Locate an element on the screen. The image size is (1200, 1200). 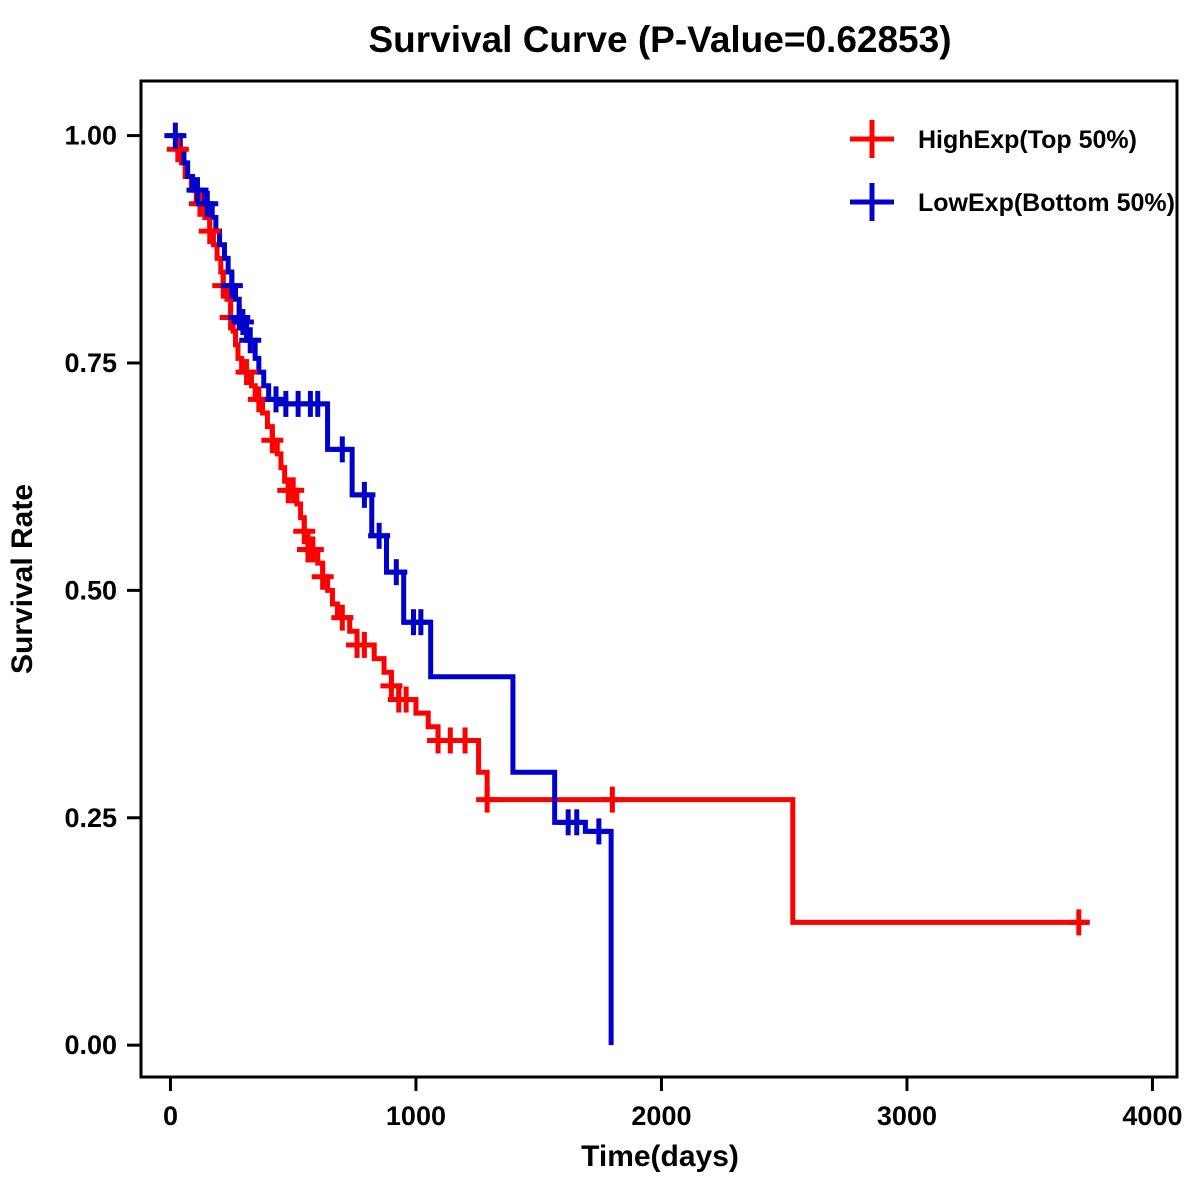
x-axis-ticks: 0 1000 2000 3000 4000 is located at coordinates (672, 1104).